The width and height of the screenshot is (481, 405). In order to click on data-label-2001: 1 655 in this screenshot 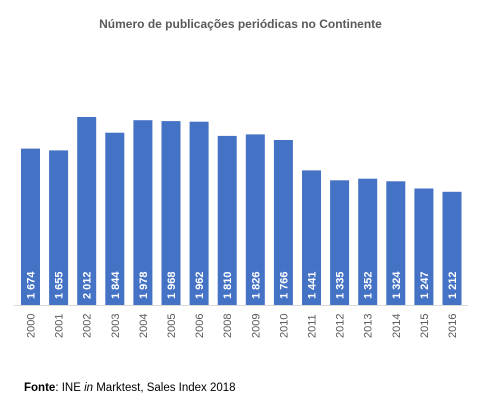, I will do `click(60, 285)`.